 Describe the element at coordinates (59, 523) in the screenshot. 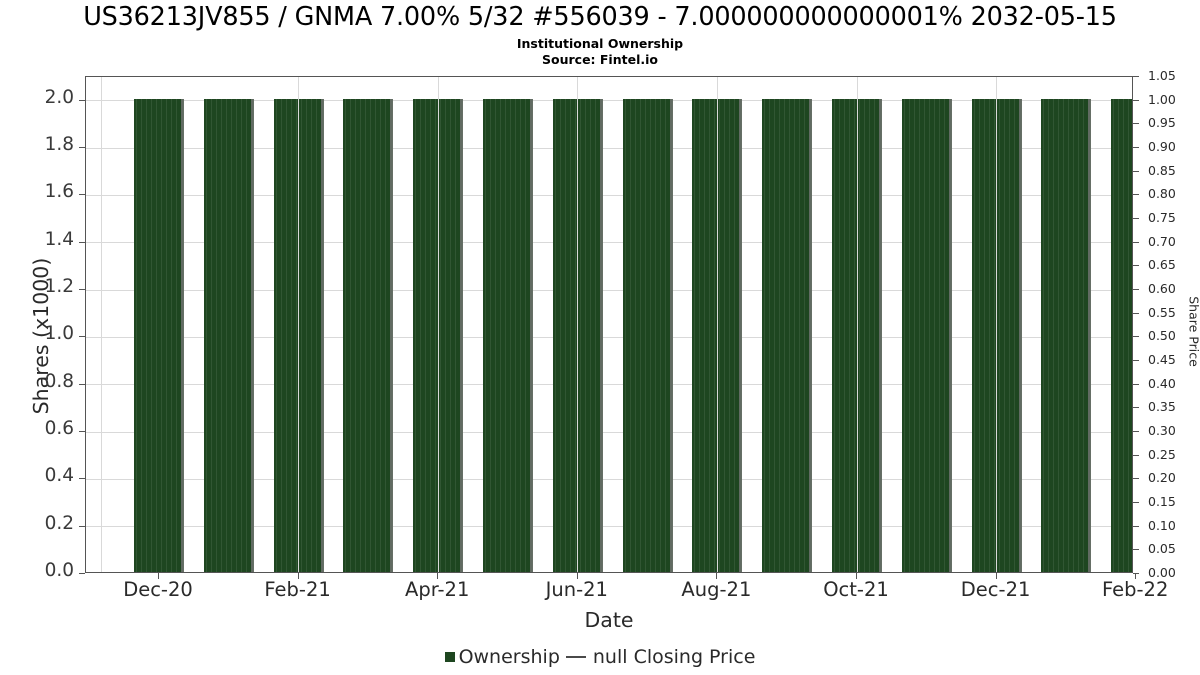

I see `y-axis-tick-left: 0.2` at that location.